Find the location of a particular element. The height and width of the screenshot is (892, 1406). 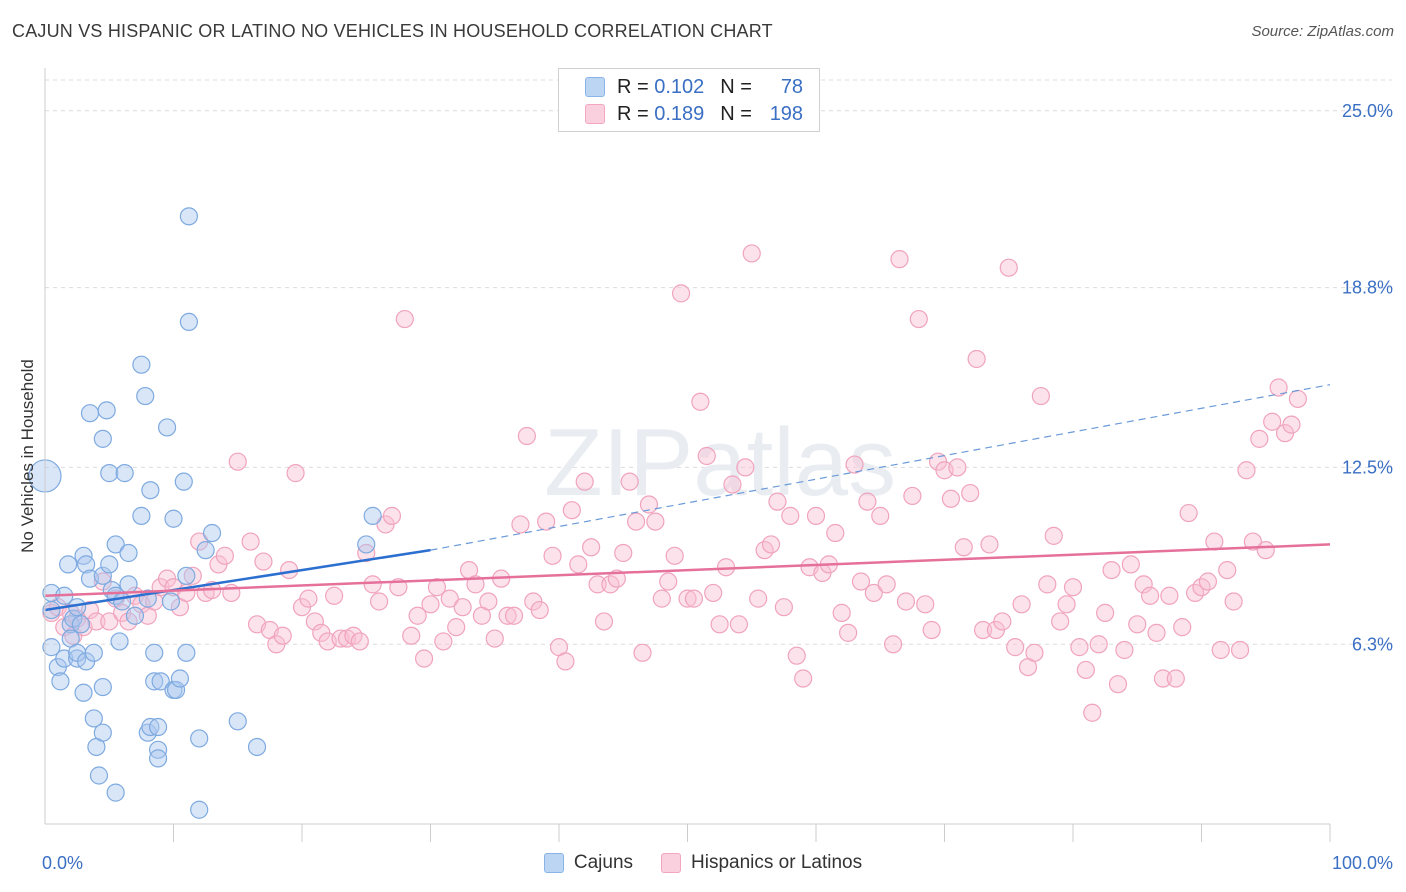

cajun-trend-extension is located at coordinates (880, 467).